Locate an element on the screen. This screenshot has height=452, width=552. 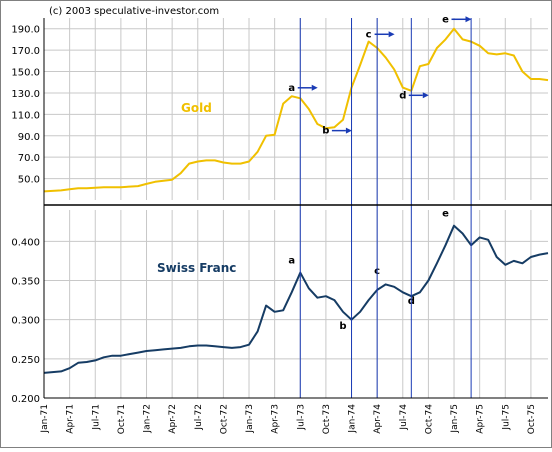
franc-annotation-b: b is located at coordinates (342, 326).